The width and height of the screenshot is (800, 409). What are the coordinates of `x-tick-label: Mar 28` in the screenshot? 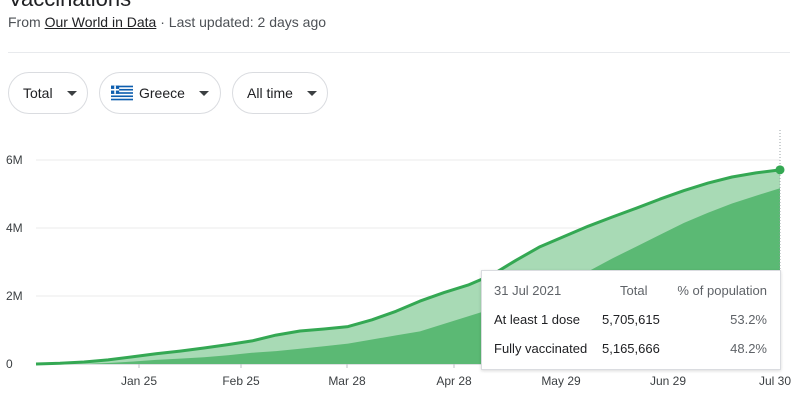 It's located at (347, 381).